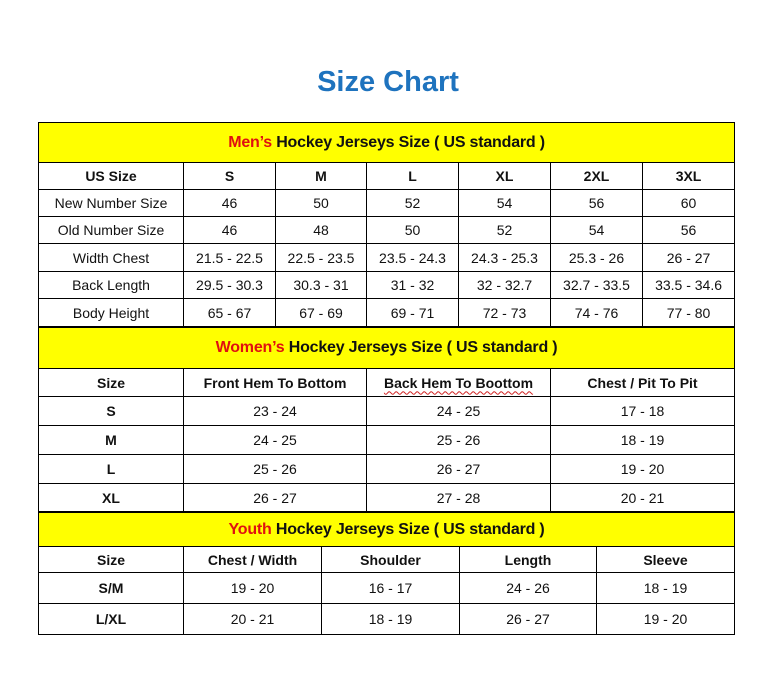 This screenshot has width=776, height=692. Describe the element at coordinates (412, 312) in the screenshot. I see `table-cell: 69 - 71` at that location.